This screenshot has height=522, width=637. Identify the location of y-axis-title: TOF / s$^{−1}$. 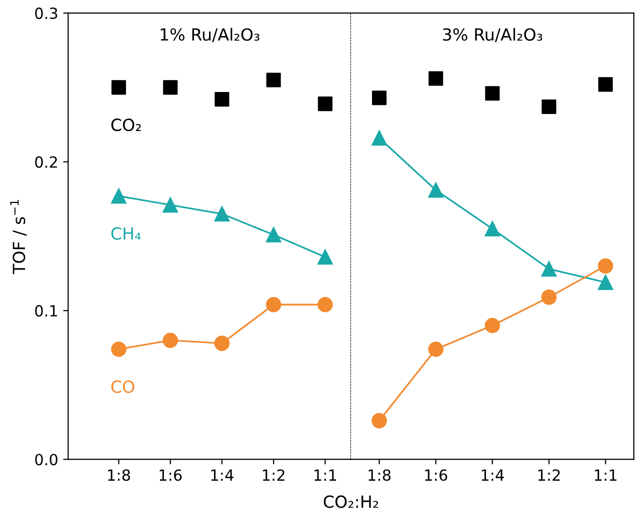
(18, 237).